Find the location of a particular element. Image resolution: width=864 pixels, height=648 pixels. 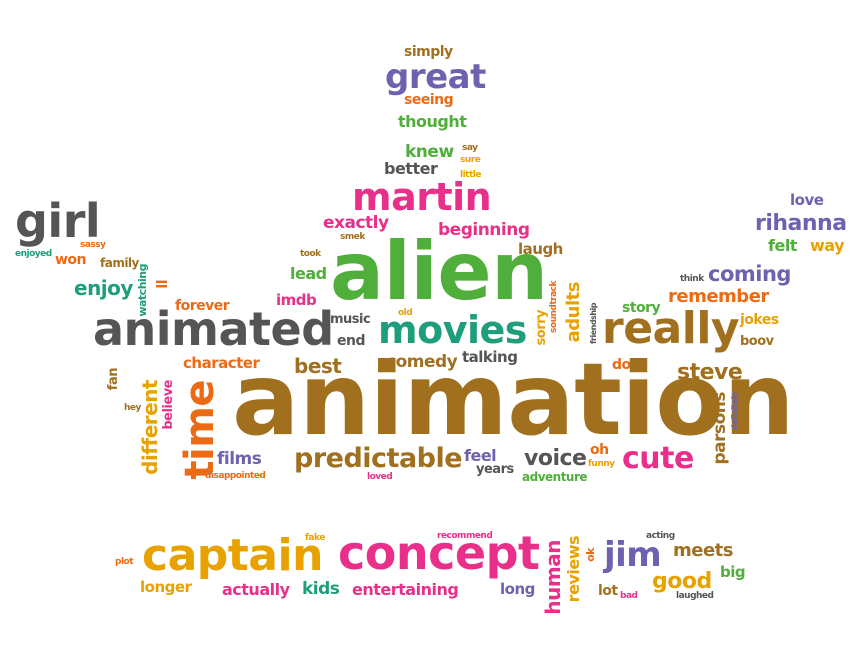

word-remember: remember is located at coordinates (718, 296).